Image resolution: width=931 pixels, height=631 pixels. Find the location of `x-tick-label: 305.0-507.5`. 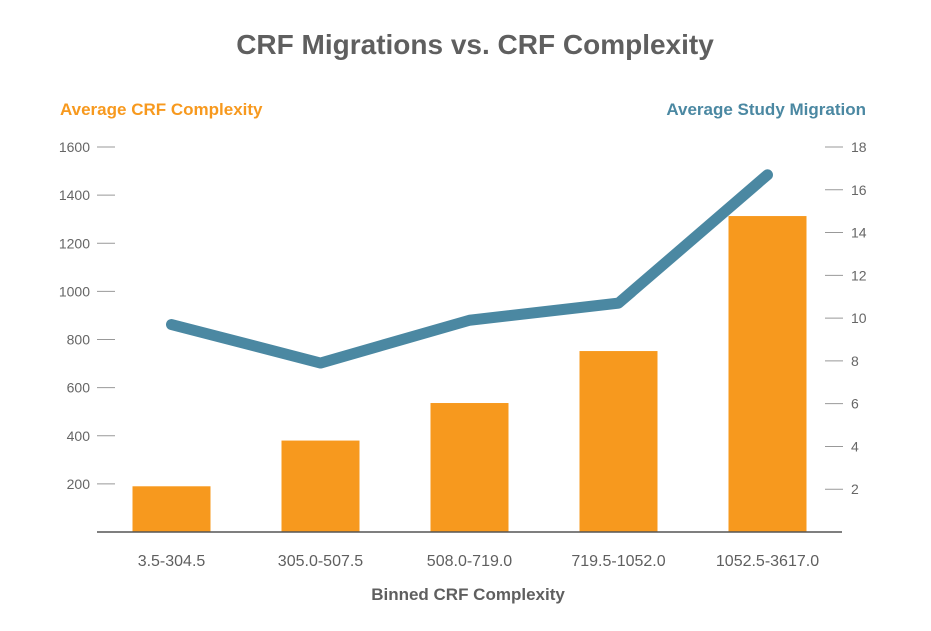

x-tick-label: 305.0-507.5 is located at coordinates (321, 561).